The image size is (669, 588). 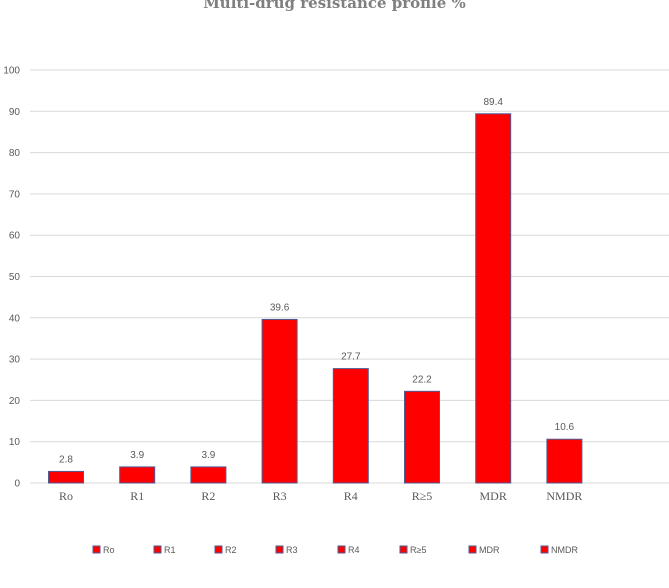 What do you see at coordinates (15, 360) in the screenshot?
I see `y-tick-label: 30` at bounding box center [15, 360].